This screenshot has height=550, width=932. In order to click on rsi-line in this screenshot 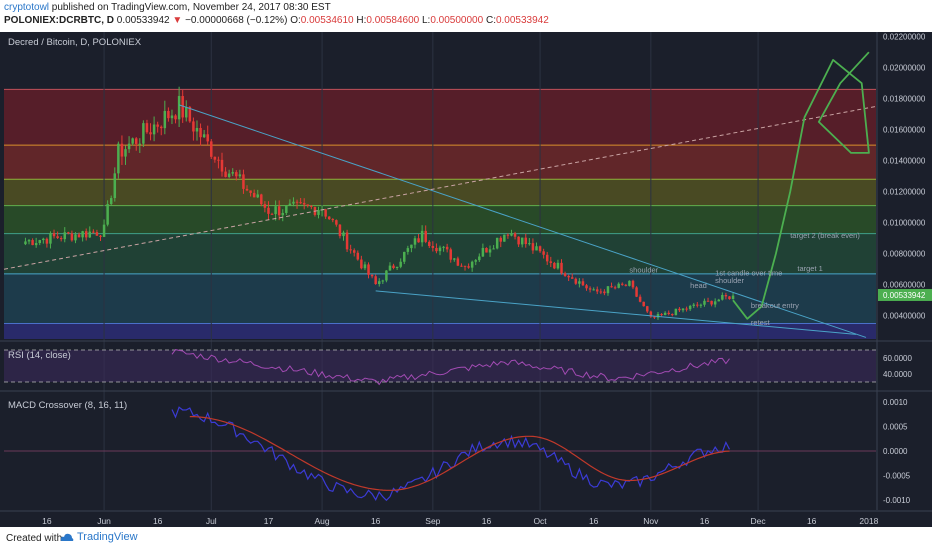, I will do `click(450, 367)`.